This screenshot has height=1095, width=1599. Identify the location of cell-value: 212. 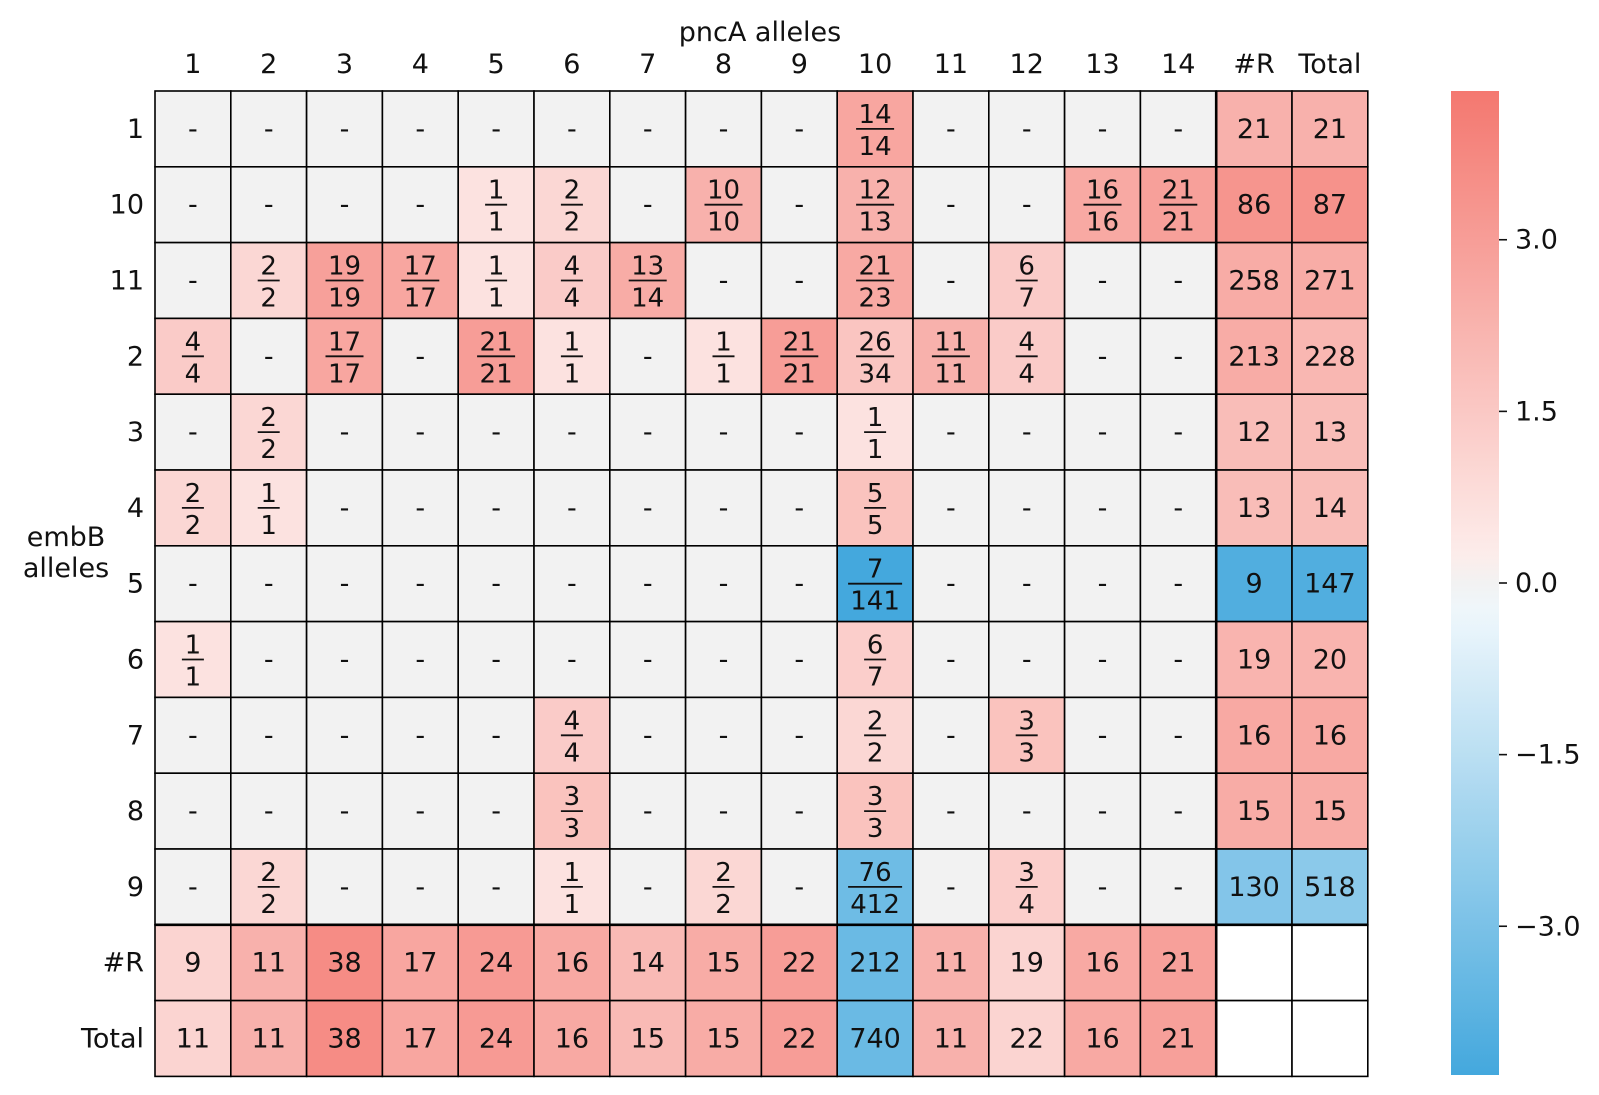
(875, 963).